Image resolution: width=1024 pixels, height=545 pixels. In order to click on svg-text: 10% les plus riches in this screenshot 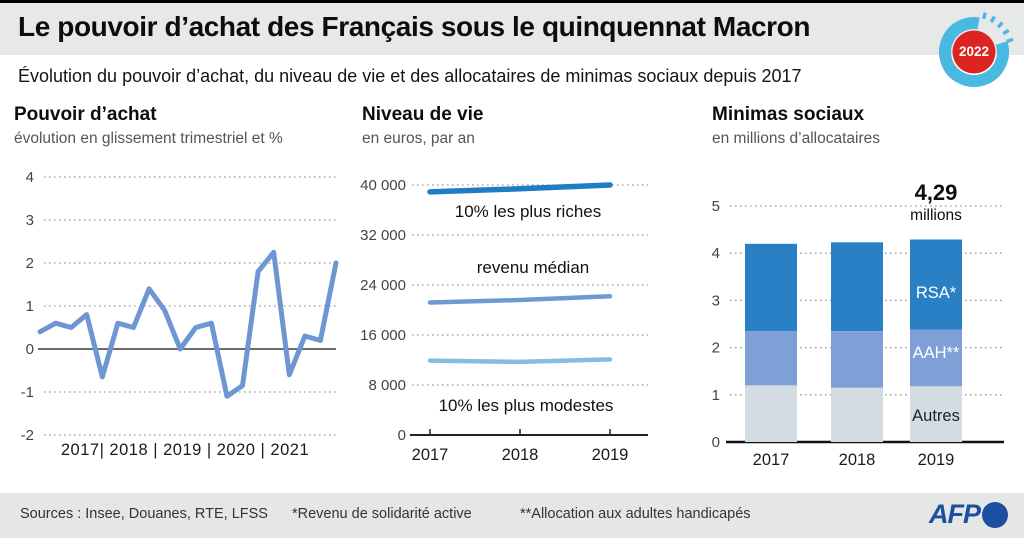, I will do `click(528, 211)`.